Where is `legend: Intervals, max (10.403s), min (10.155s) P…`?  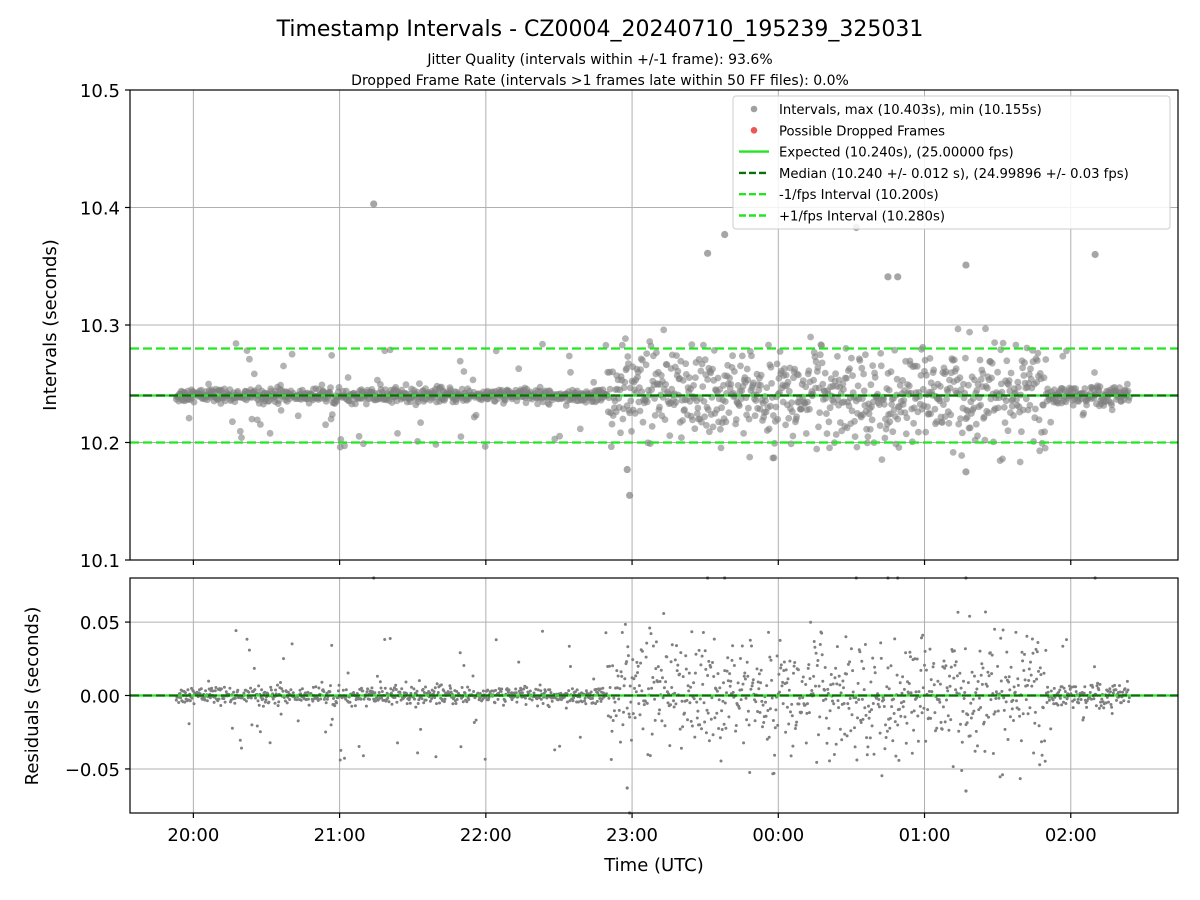 legend: Intervals, max (10.403s), min (10.155s) P… is located at coordinates (951, 162).